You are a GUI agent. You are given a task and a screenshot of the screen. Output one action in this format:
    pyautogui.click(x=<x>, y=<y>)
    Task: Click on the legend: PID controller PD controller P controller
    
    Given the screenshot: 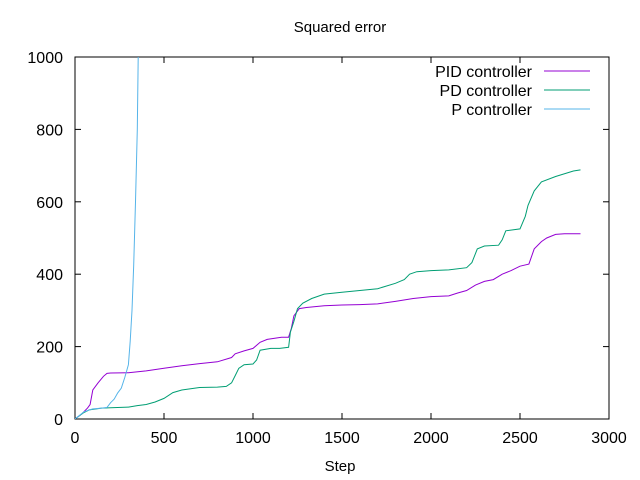 What is the action you would take?
    pyautogui.click(x=512, y=91)
    